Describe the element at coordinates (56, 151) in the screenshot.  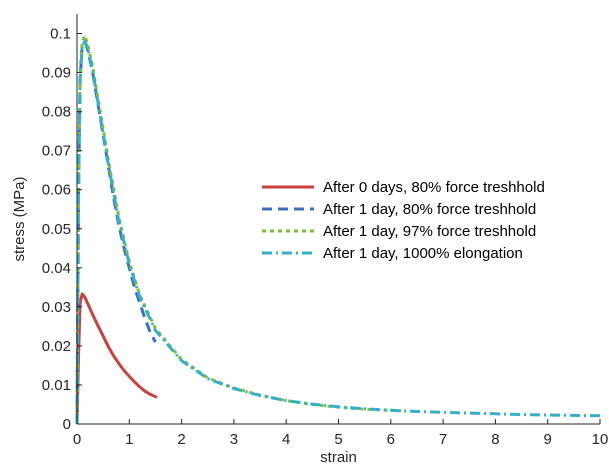
I see `y-tick-label: 0.07` at that location.